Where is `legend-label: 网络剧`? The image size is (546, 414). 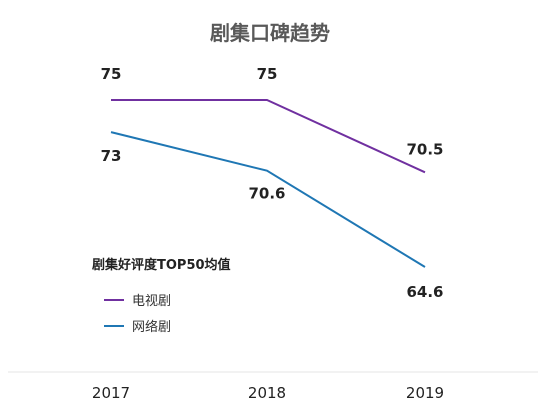
legend-label: 网络剧 is located at coordinates (151, 327).